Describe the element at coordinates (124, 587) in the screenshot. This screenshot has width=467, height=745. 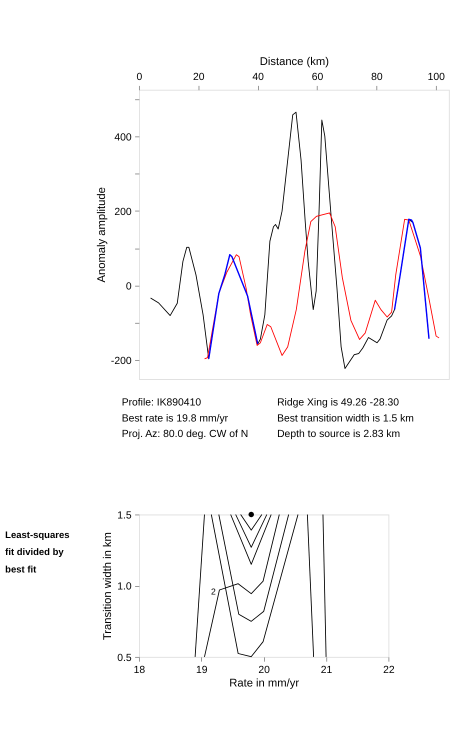
I see `y-tick-label: 1.0` at that location.